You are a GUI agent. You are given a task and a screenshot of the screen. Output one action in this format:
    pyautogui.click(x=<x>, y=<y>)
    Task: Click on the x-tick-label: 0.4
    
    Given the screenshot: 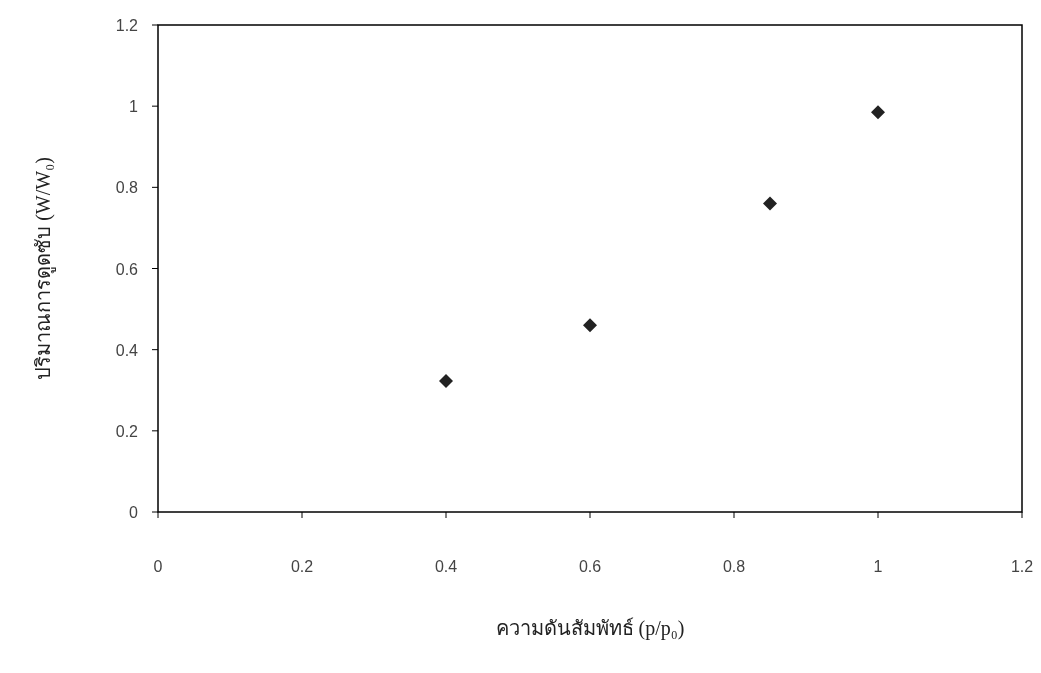 What is the action you would take?
    pyautogui.click(x=446, y=566)
    